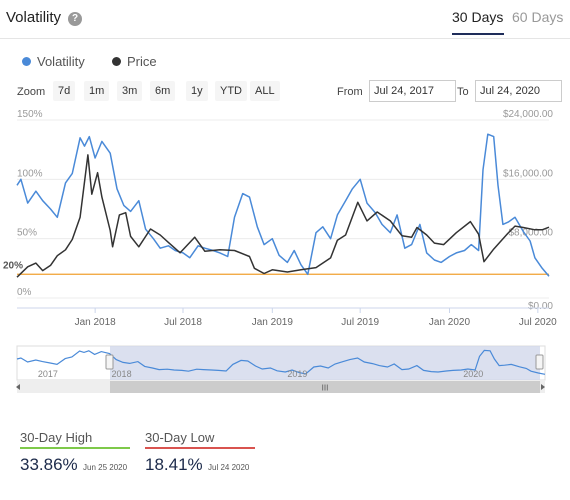 The height and width of the screenshot is (500, 570). Describe the element at coordinates (105, 467) in the screenshot. I see `stat-high-date: Jun 25 2020` at that location.